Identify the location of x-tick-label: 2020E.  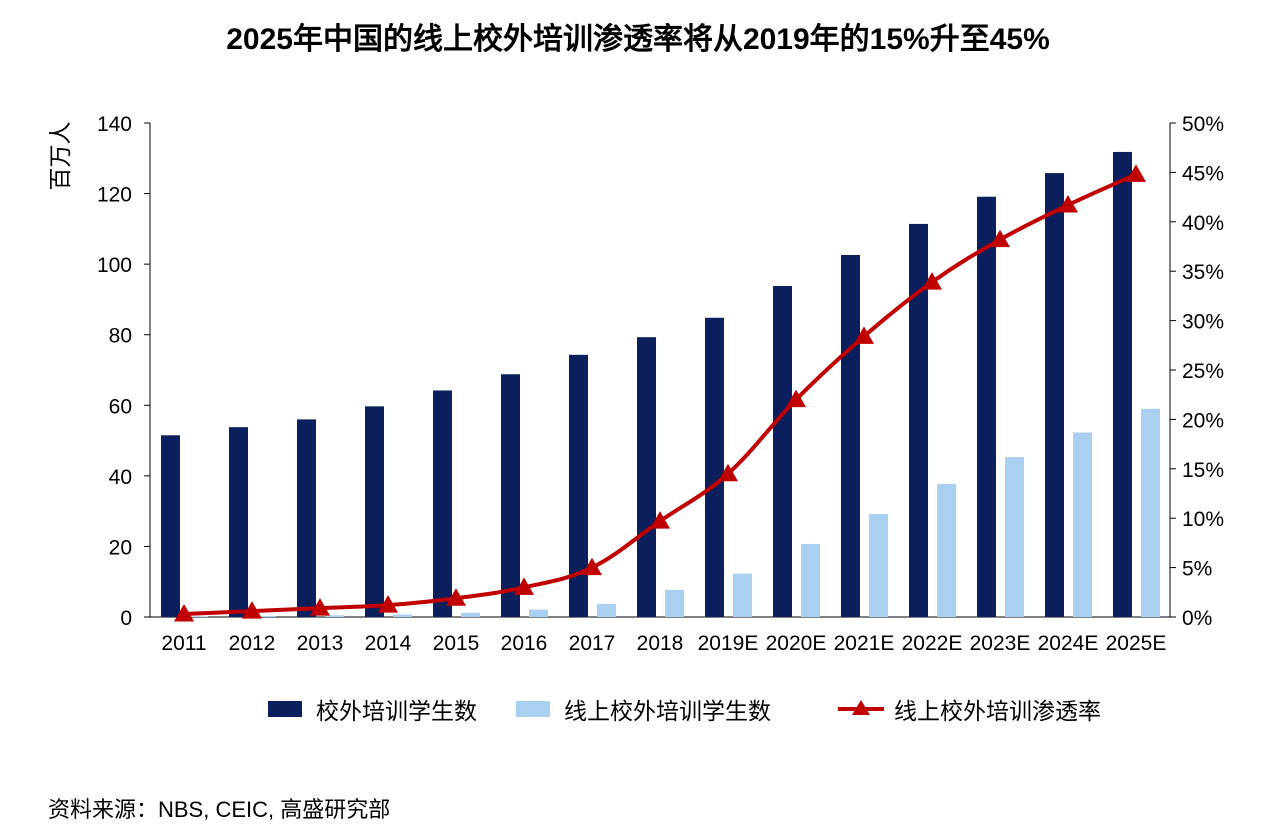
(796, 643).